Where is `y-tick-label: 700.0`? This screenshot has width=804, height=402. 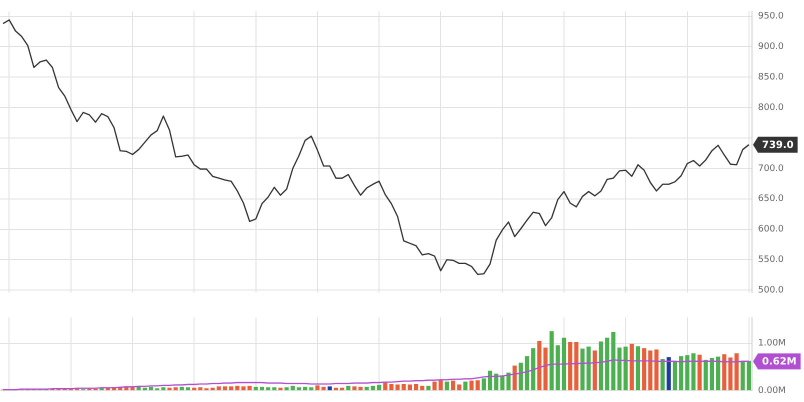
y-tick-label: 700.0 is located at coordinates (771, 169).